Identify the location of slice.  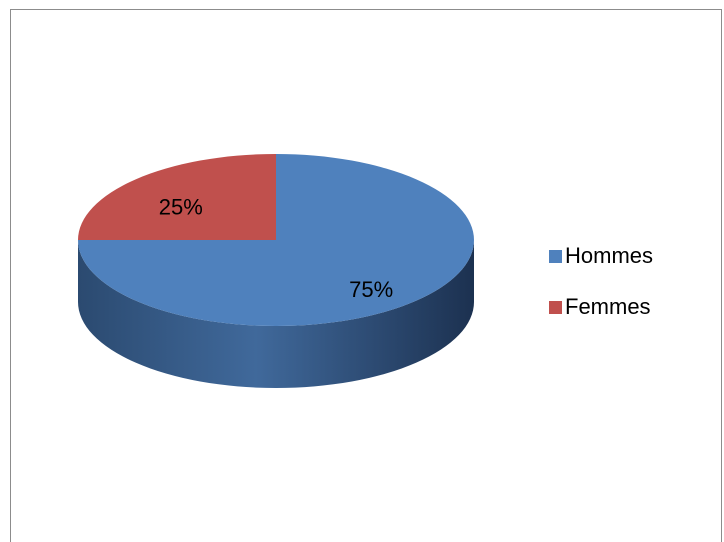
(177, 197).